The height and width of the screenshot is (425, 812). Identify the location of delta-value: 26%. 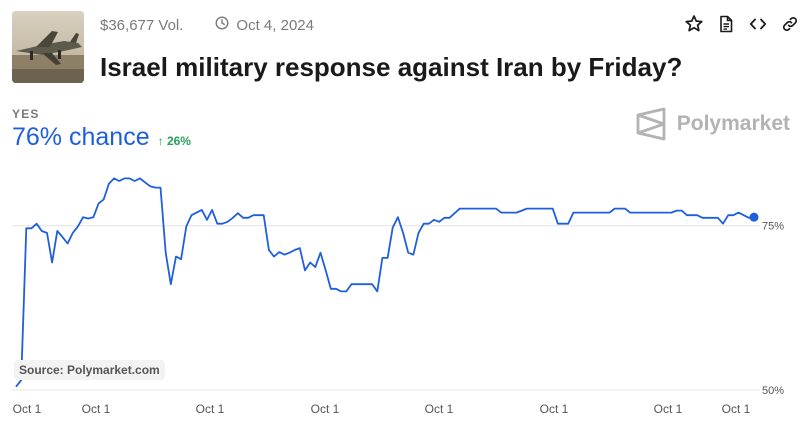
(178, 141).